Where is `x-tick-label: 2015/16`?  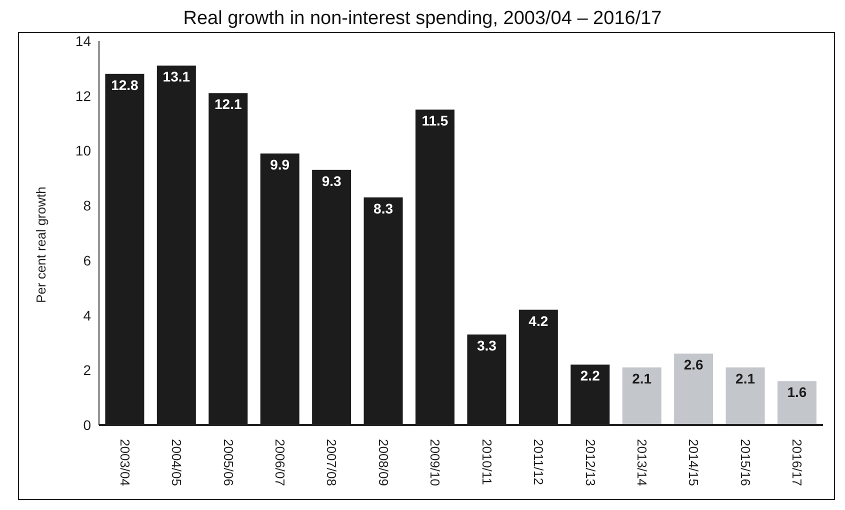
x-tick-label: 2015/16 is located at coordinates (745, 462).